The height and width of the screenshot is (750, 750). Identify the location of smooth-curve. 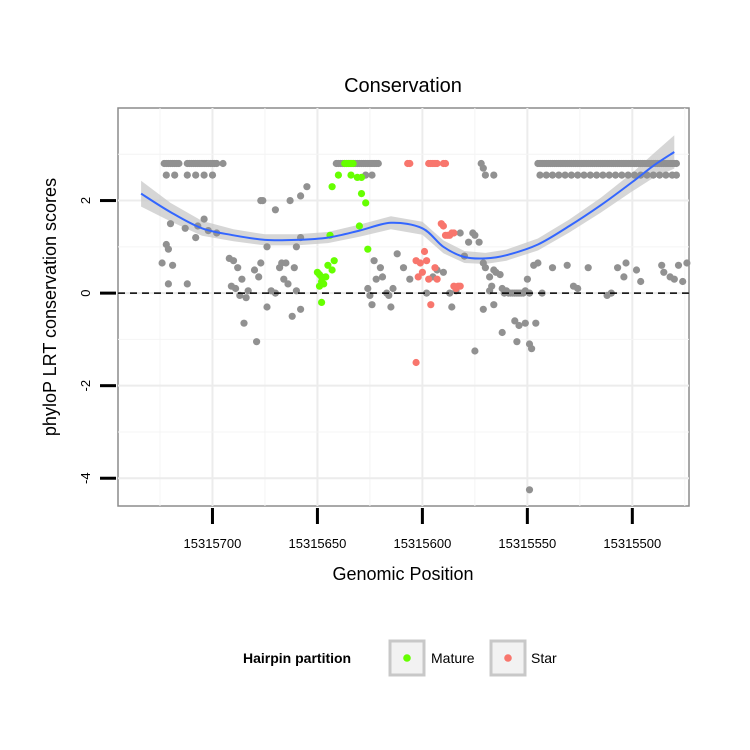
(407, 205).